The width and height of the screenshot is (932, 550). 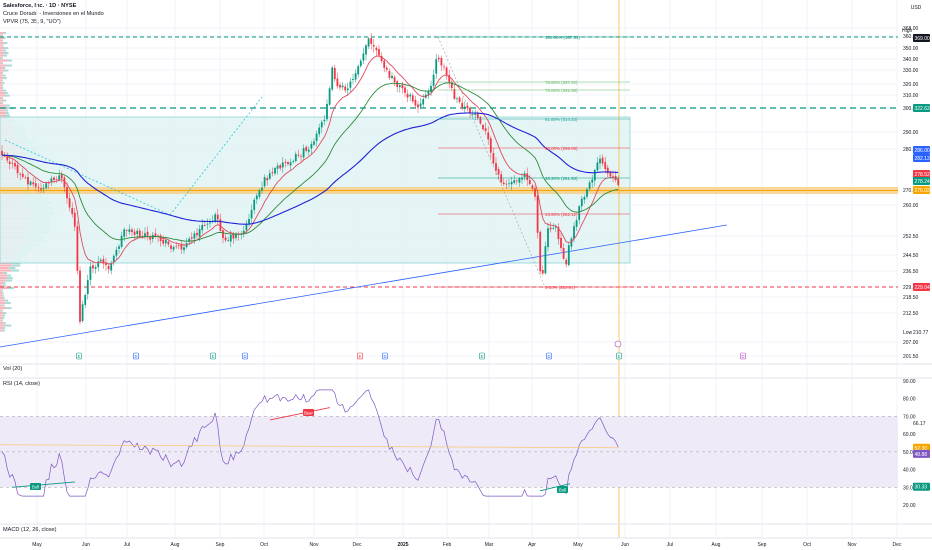 I want to click on price-tick-label: 212.50, so click(x=911, y=314).